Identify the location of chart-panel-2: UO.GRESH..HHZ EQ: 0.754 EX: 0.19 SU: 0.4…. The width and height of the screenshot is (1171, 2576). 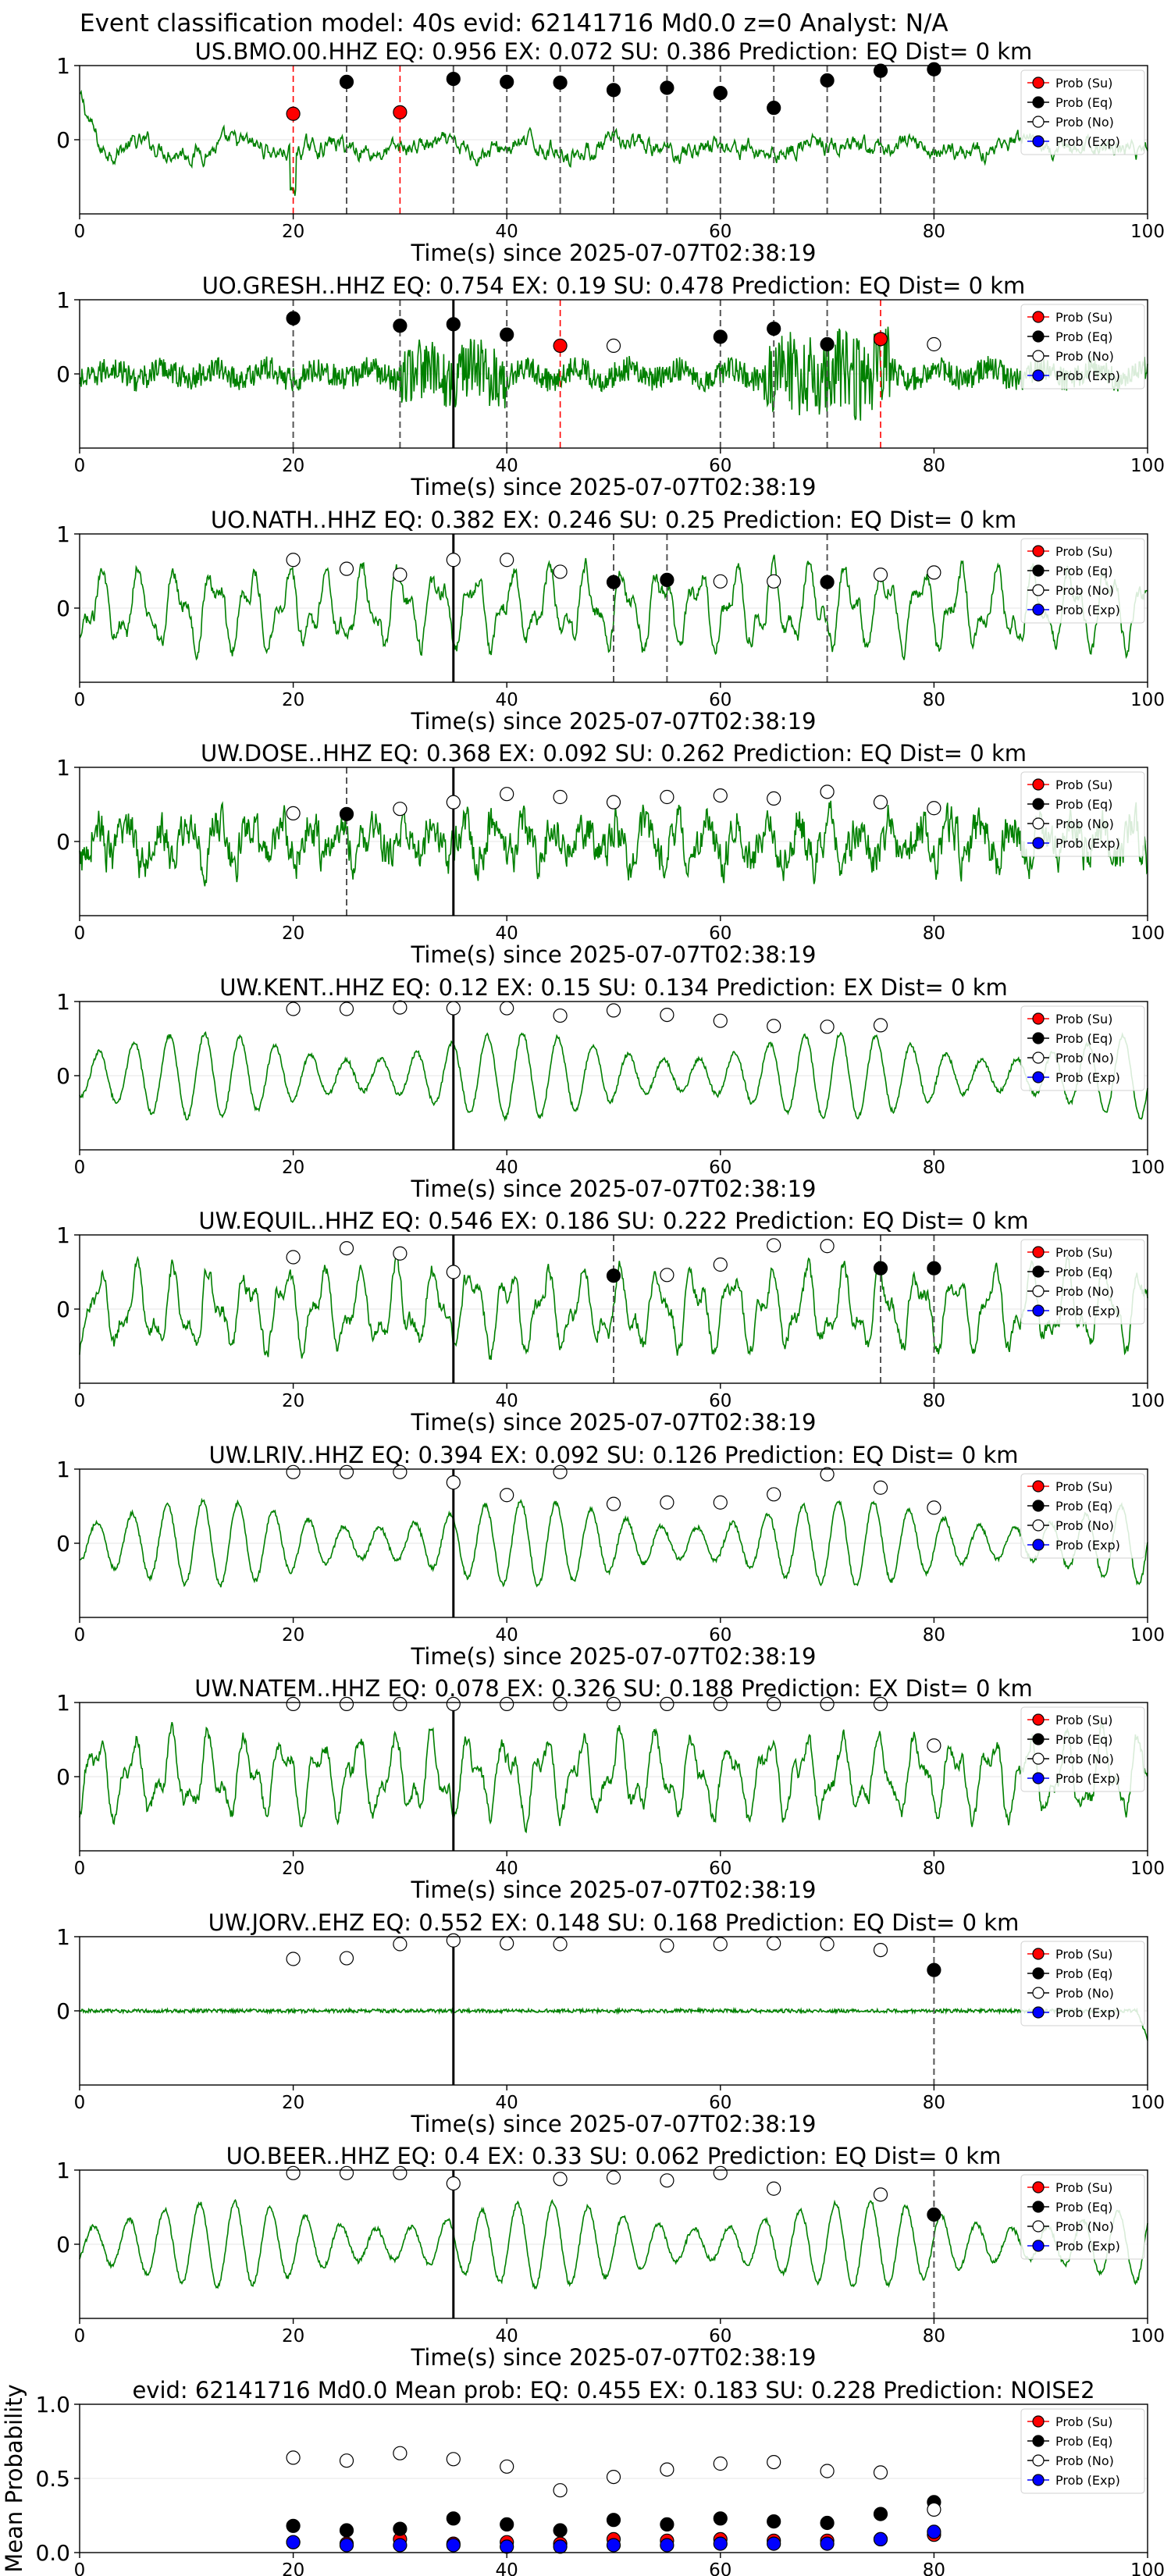
(610, 386).